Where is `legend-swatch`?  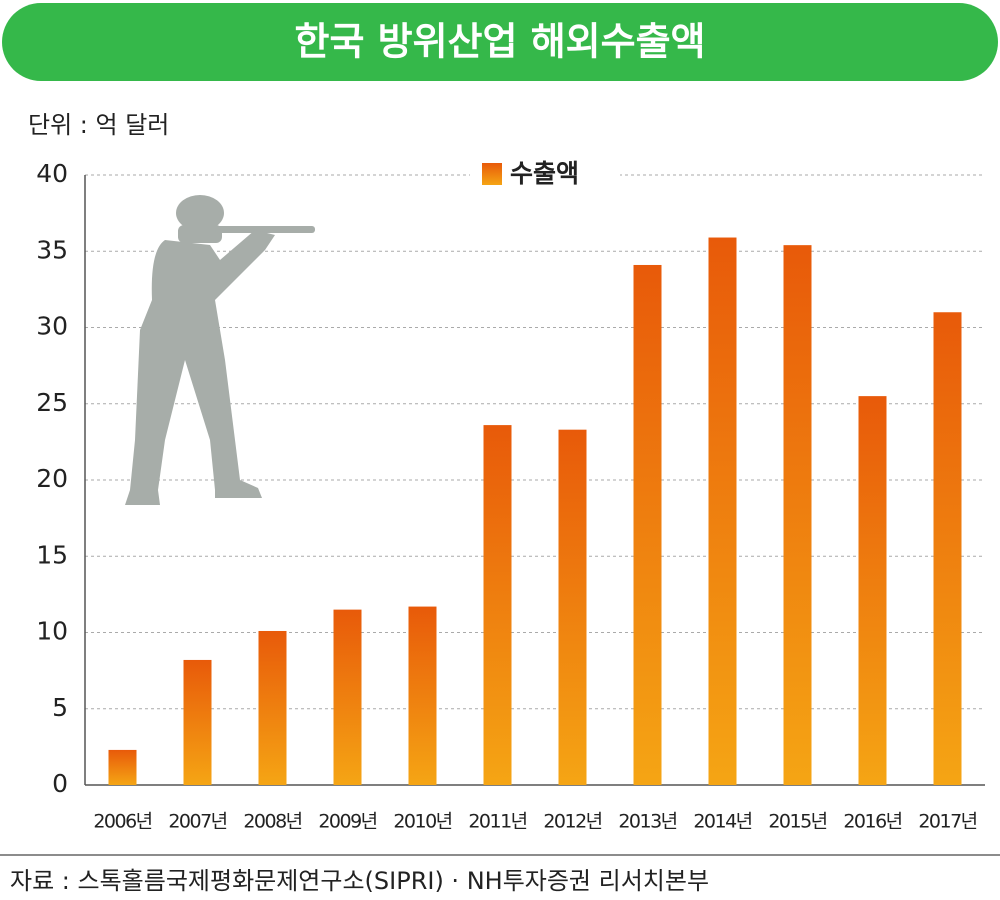
legend-swatch is located at coordinates (492, 174).